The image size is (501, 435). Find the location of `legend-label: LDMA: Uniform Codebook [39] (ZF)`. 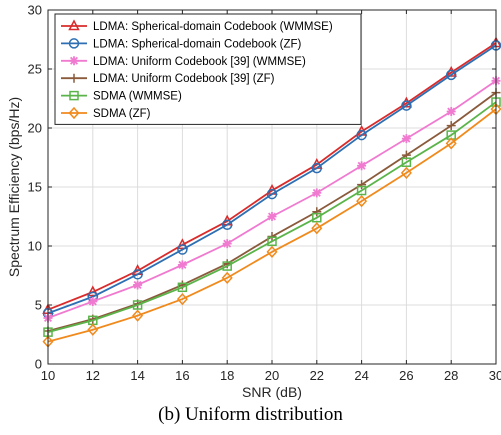

legend-label: LDMA: Uniform Codebook [39] (ZF) is located at coordinates (184, 79).